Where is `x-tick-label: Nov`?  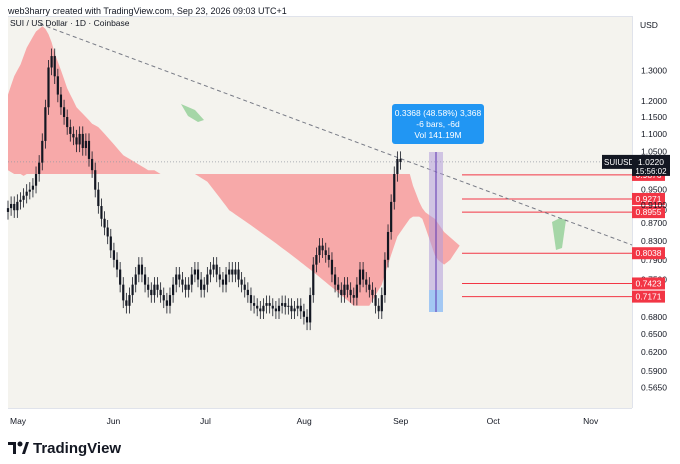 x-tick-label: Nov is located at coordinates (591, 421).